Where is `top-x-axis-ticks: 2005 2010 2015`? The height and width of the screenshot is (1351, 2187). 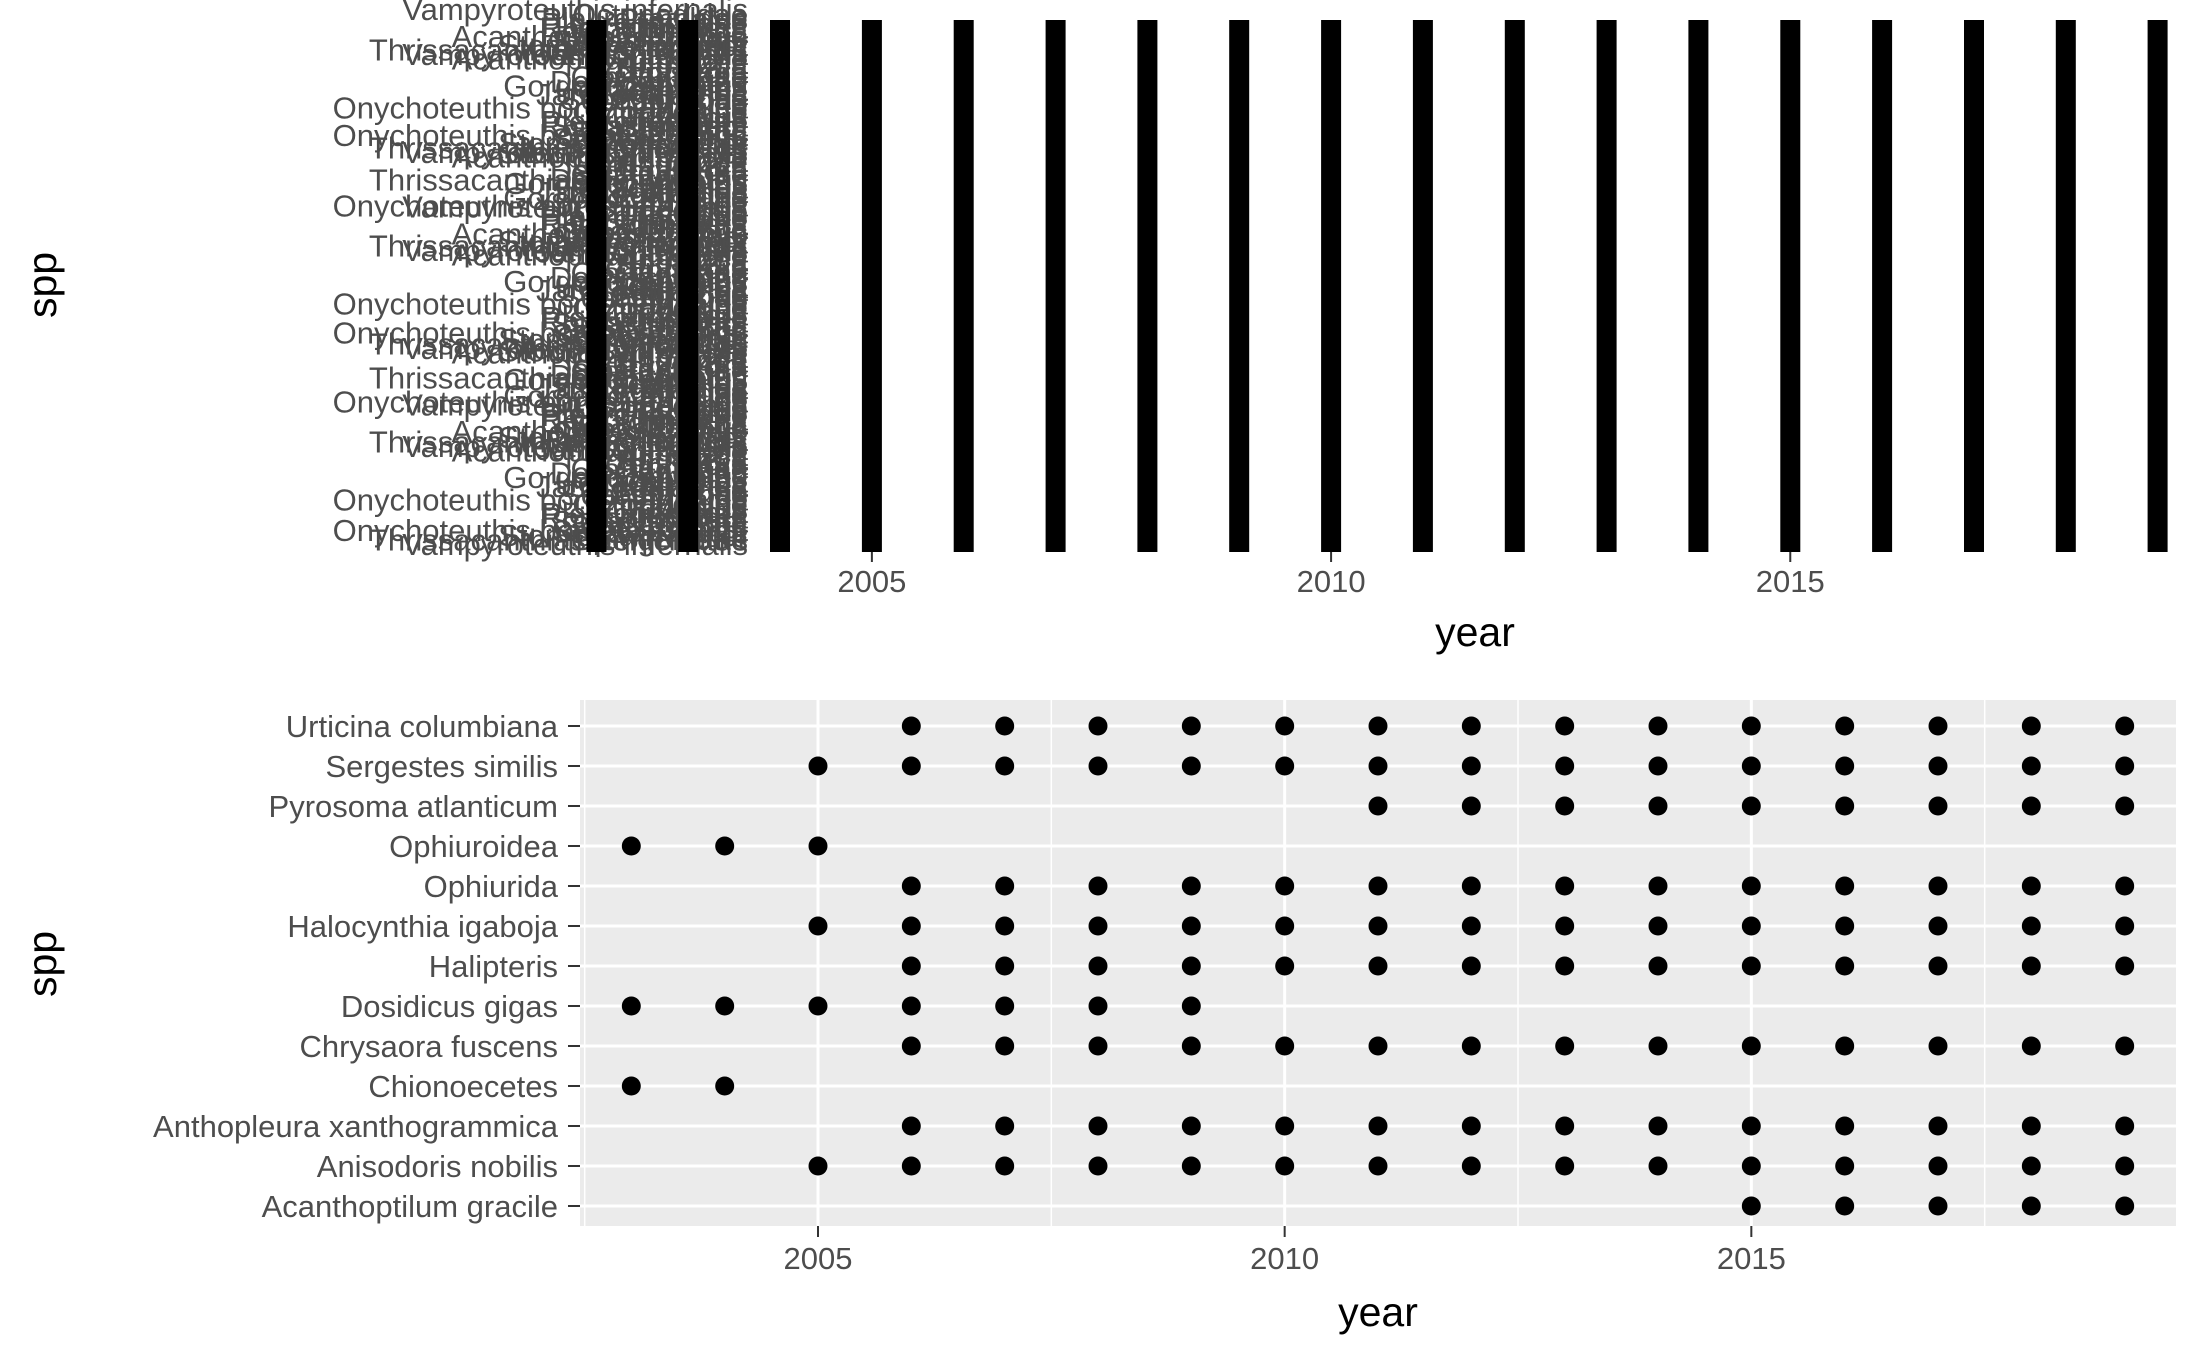
top-x-axis-ticks: 2005 2010 2015 is located at coordinates (1331, 575).